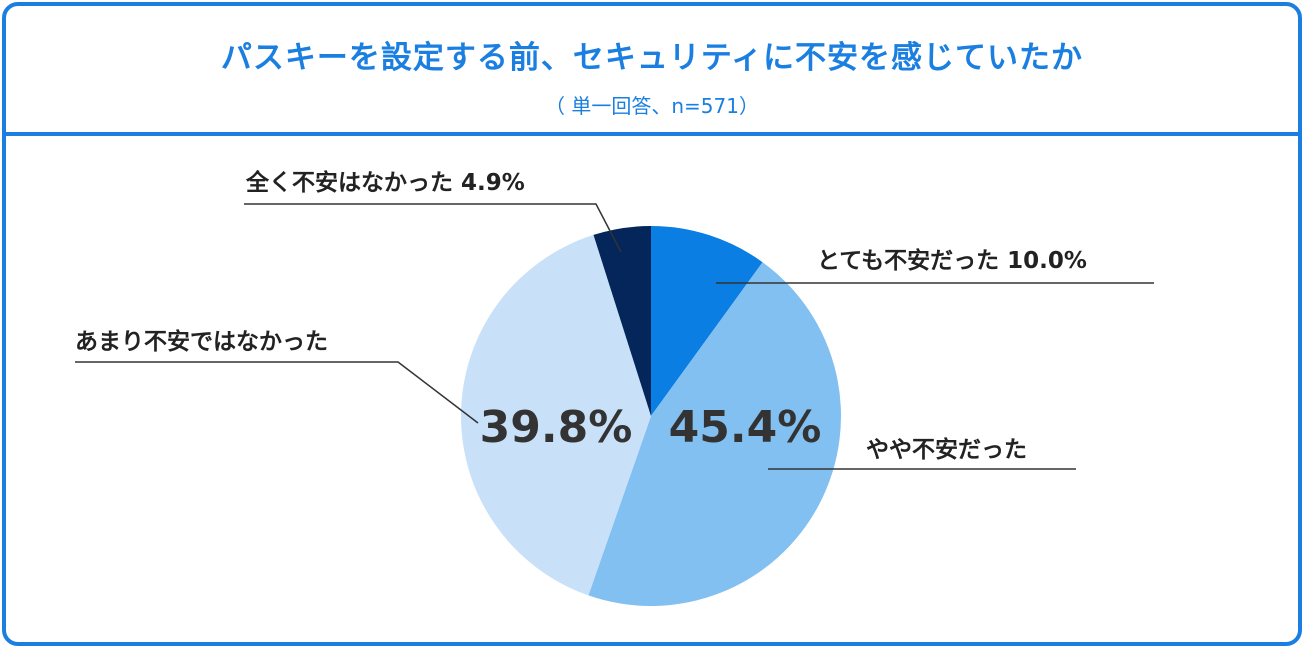 This screenshot has width=1302, height=646. What do you see at coordinates (946, 449) in the screenshot?
I see `slice-label-somewhat-anxious: やや不安だった` at bounding box center [946, 449].